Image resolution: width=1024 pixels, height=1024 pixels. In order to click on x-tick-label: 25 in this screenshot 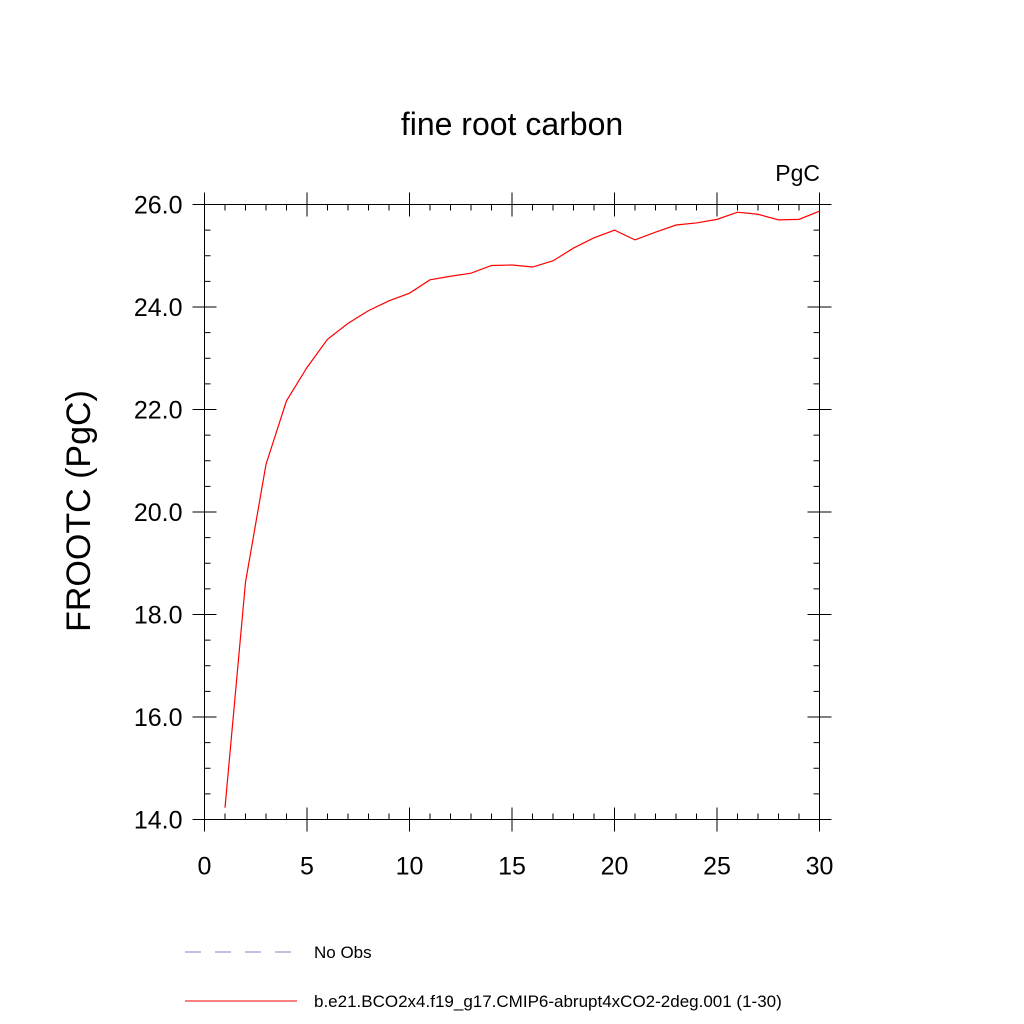, I will do `click(717, 867)`.